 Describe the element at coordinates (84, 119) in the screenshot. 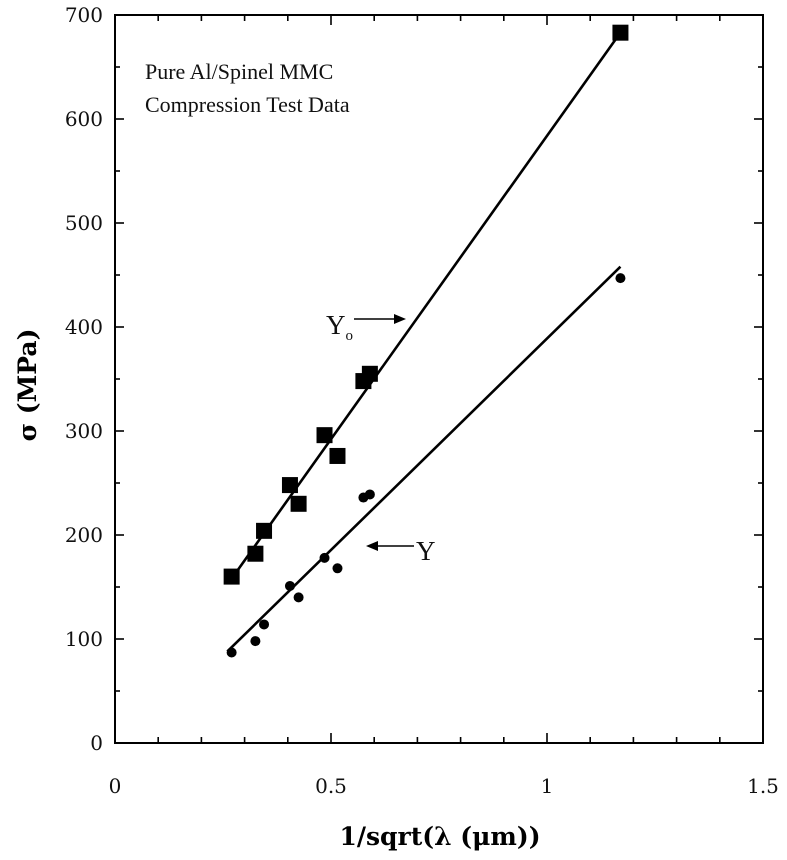

I see `y-tick-label: 600` at that location.